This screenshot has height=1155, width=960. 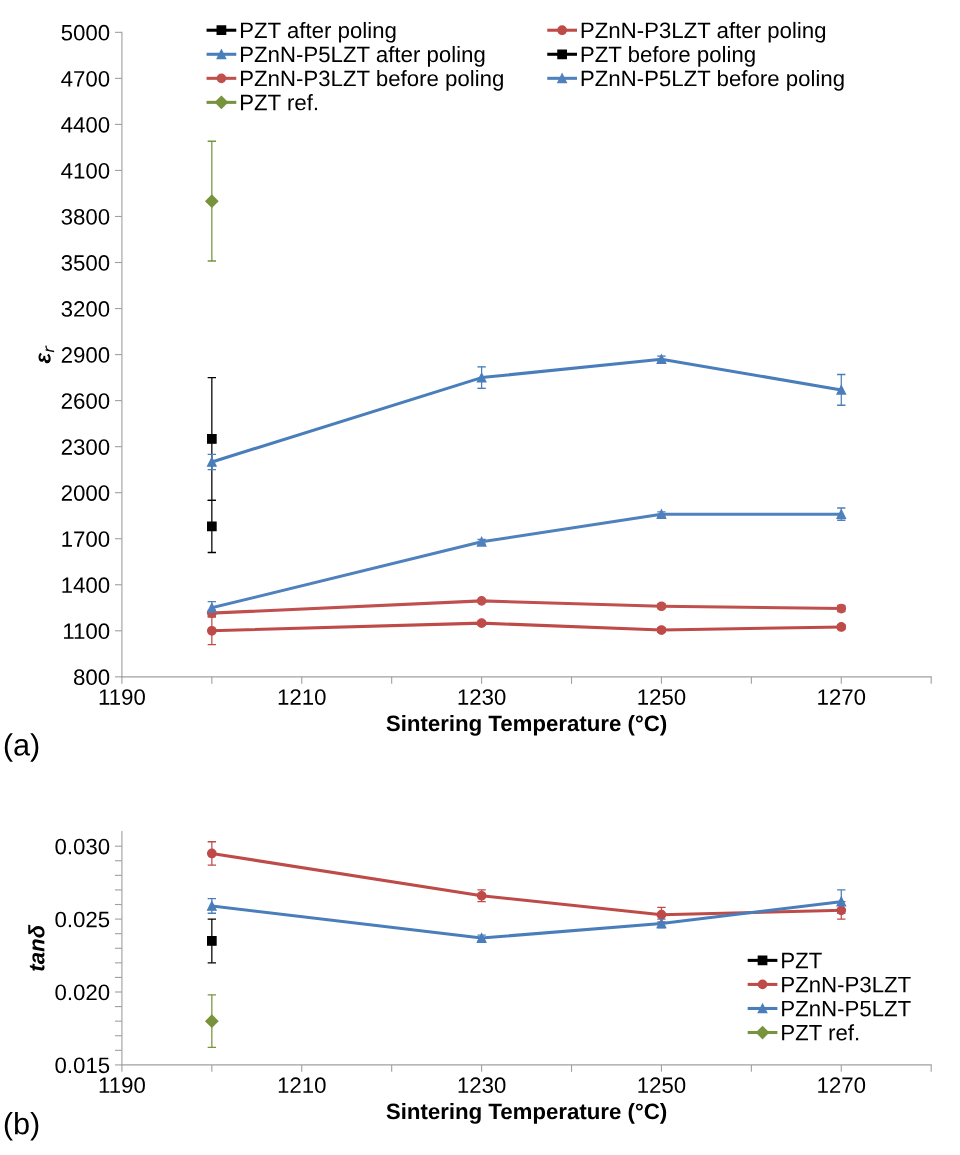 I want to click on y-tick-label: 1700, so click(x=86, y=539).